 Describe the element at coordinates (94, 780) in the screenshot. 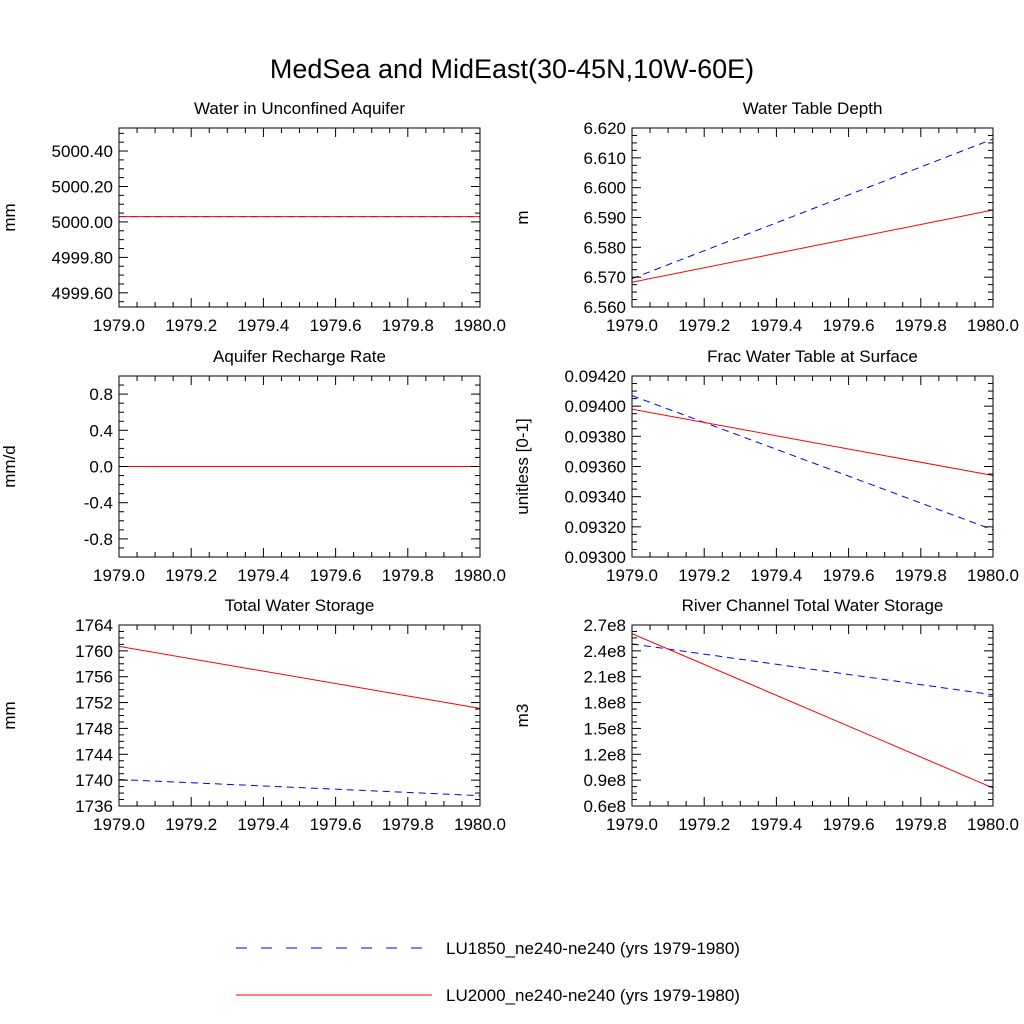

I see `panel-total-water-storage-ytick-label: 1740` at that location.